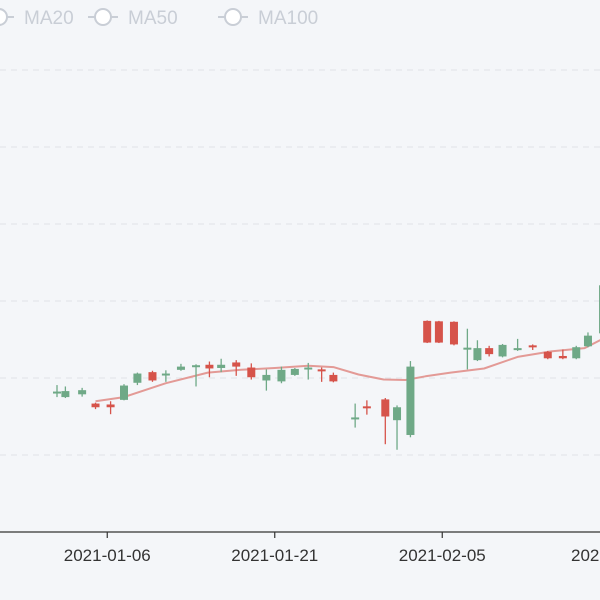 The width and height of the screenshot is (600, 600). What do you see at coordinates (49, 18) in the screenshot?
I see `legend-label: MA20` at bounding box center [49, 18].